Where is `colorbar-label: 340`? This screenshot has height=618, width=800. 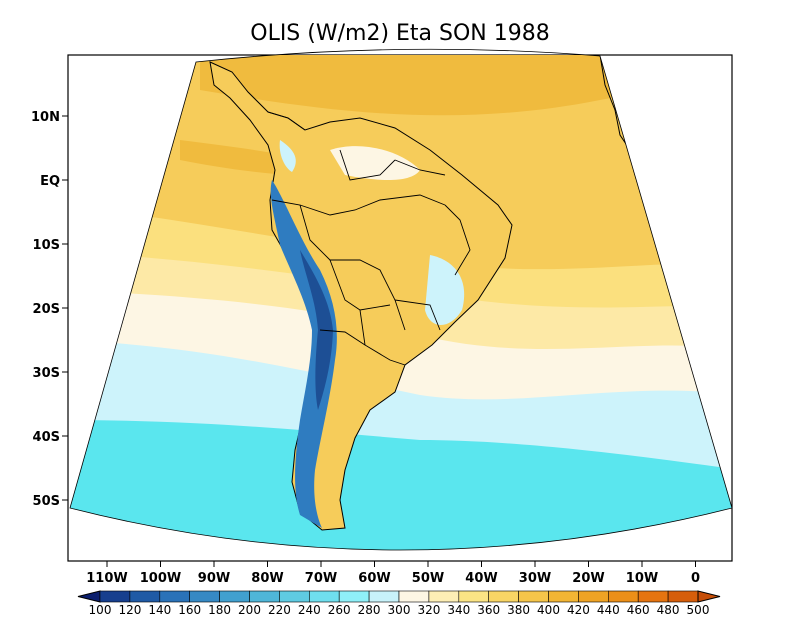
colorbar-label: 340 is located at coordinates (458, 610).